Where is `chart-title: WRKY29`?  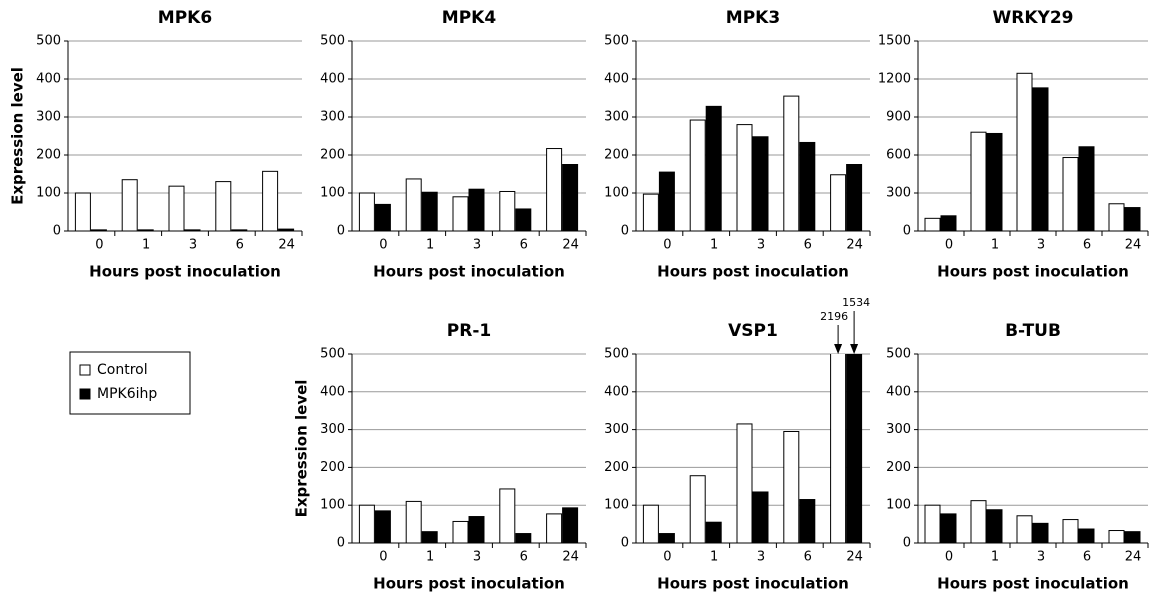 chart-title: WRKY29 is located at coordinates (1033, 18).